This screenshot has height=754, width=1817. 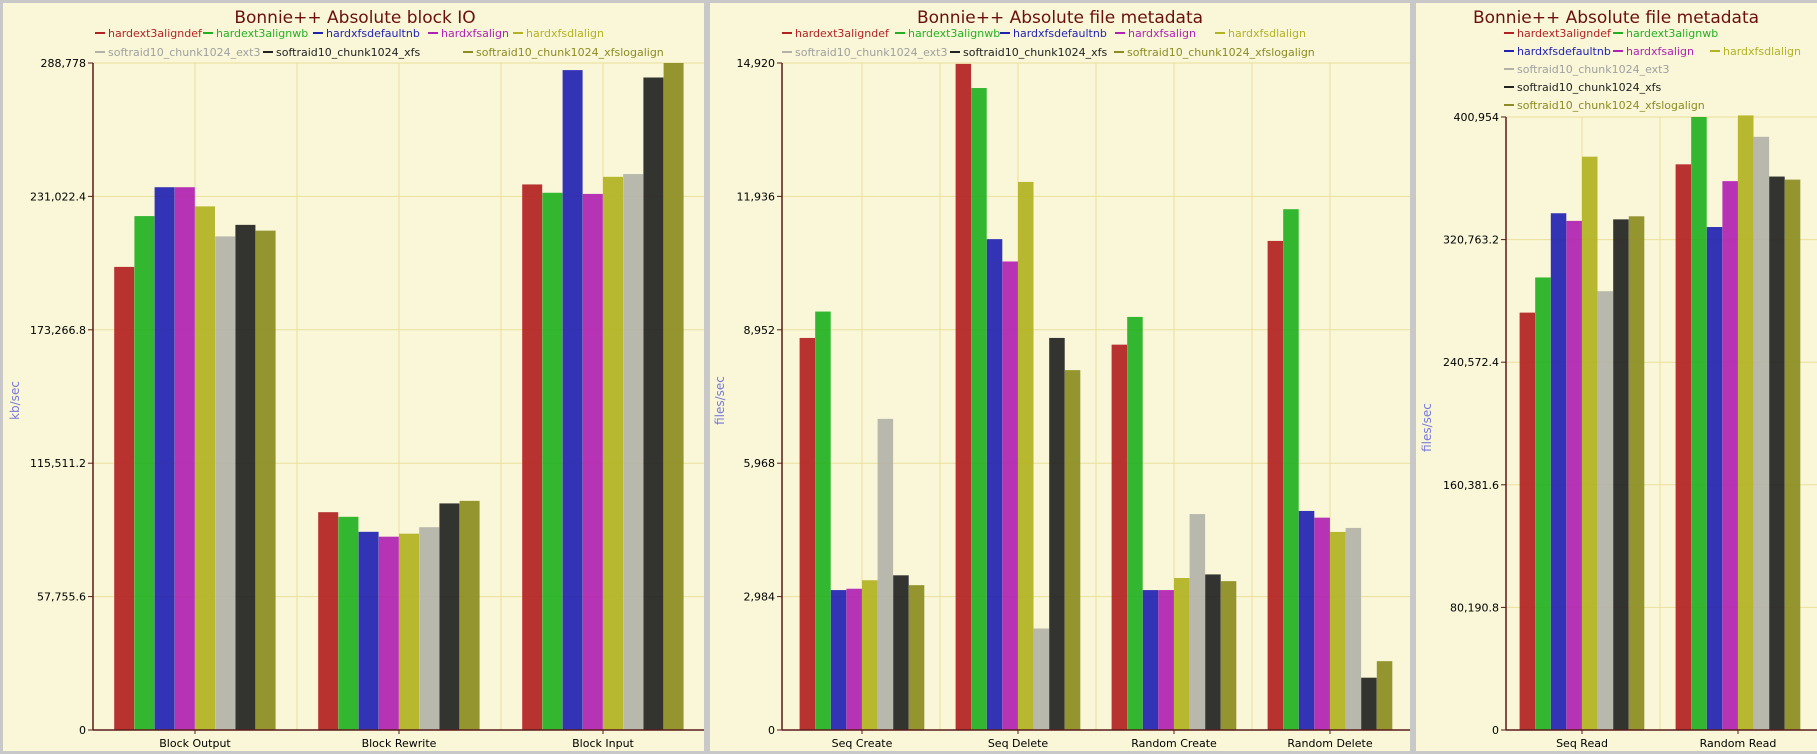 I want to click on bar-softraid10_chunk1024_xfs-seq-delete, so click(x=1057, y=533).